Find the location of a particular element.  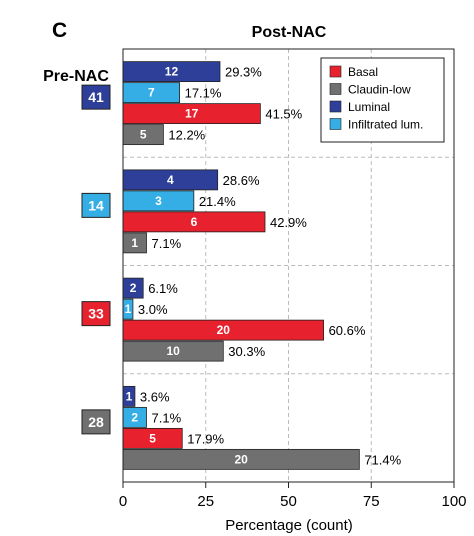

bar-percent-label: 6.1% is located at coordinates (163, 288).